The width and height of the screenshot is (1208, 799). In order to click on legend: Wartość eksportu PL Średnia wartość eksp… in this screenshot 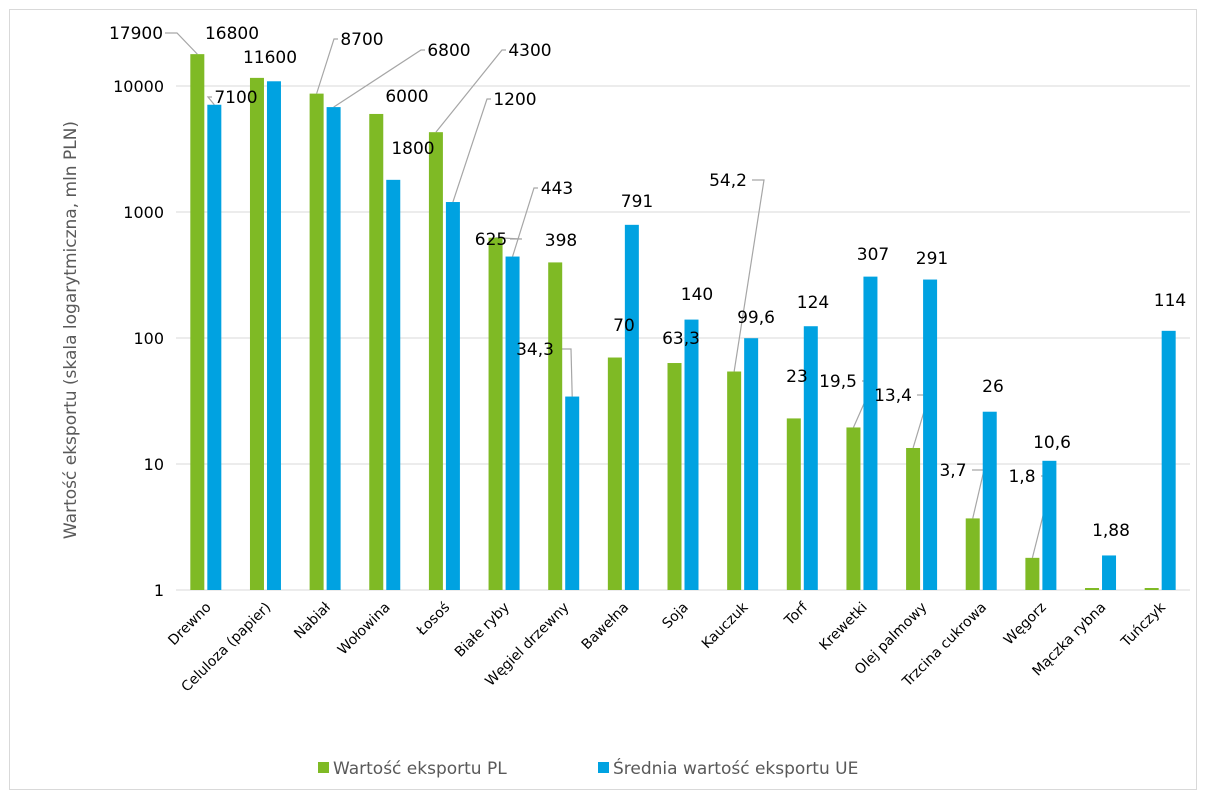, I will do `click(588, 768)`.